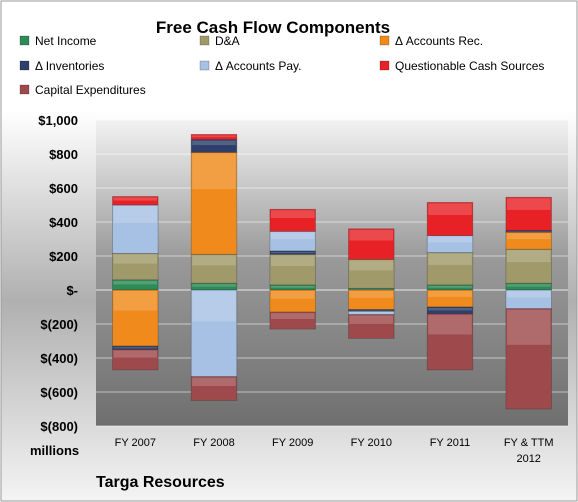 The image size is (578, 502). Describe the element at coordinates (273, 27) in the screenshot. I see `chart-title: Free Cash Flow Components` at that location.